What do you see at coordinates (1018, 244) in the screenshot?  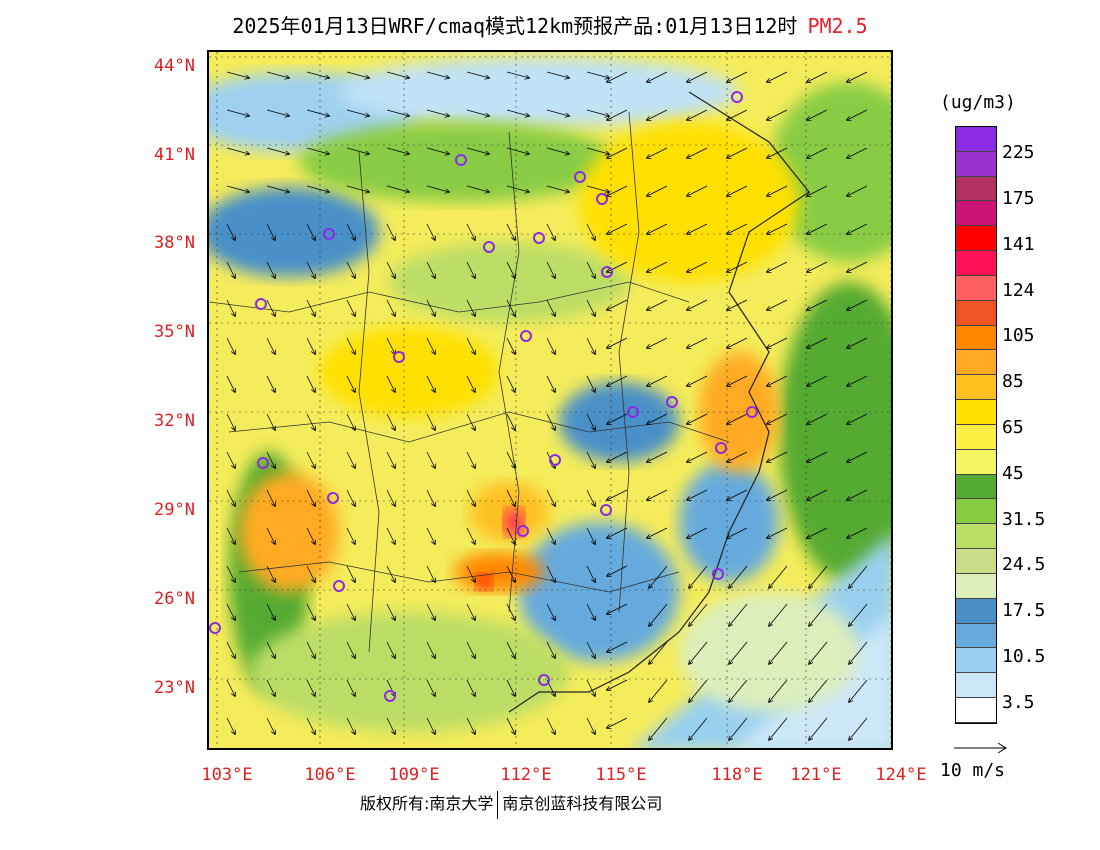 I see `legend-label: 141` at bounding box center [1018, 244].